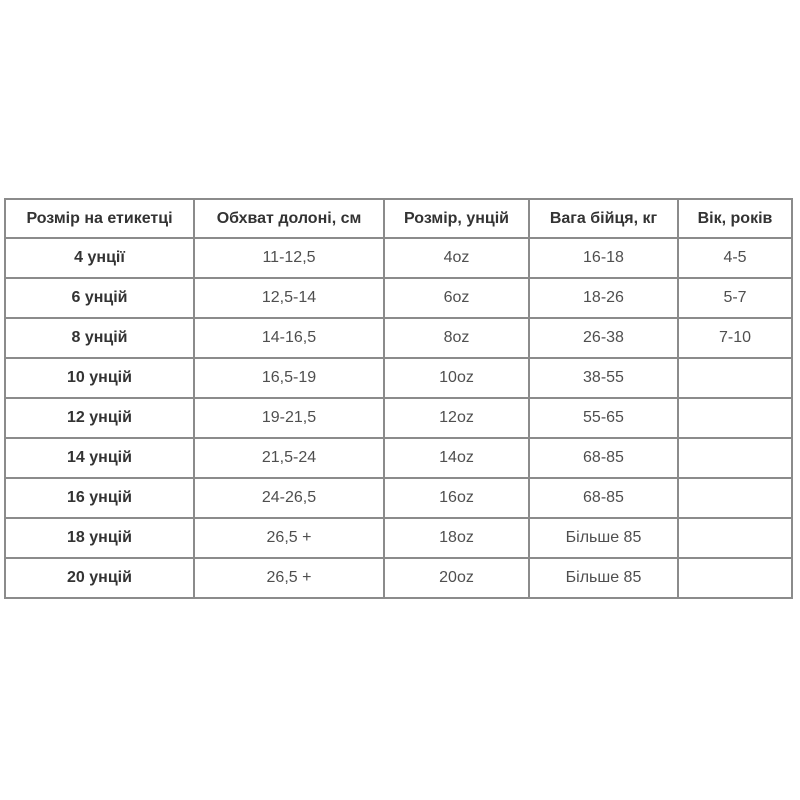  What do you see at coordinates (99, 338) in the screenshot?
I see `row-label-cell: 8 унцій` at bounding box center [99, 338].